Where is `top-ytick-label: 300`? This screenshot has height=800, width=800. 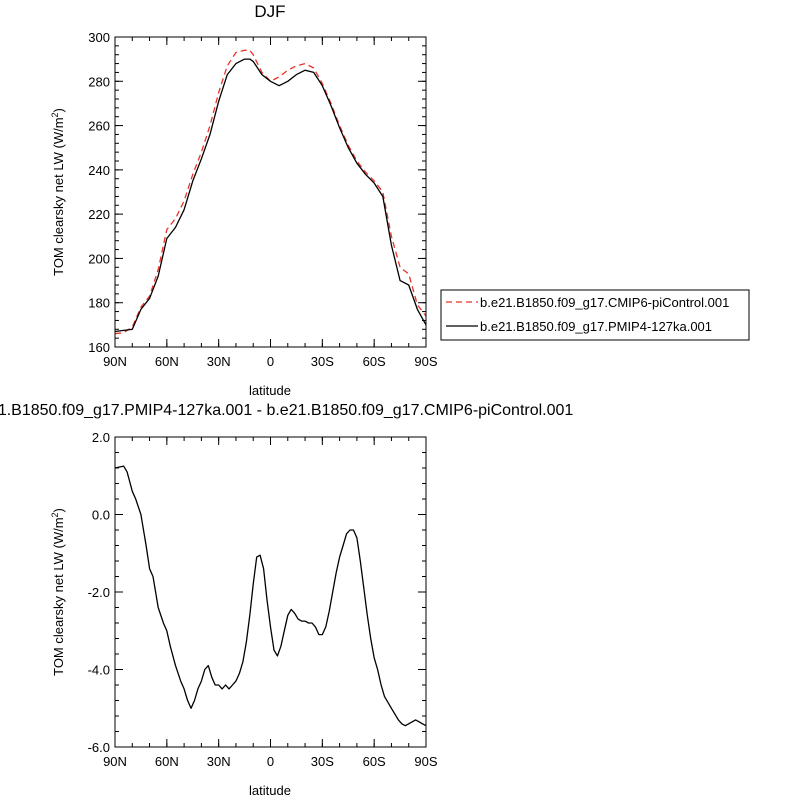 top-ytick-label: 300 is located at coordinates (99, 37).